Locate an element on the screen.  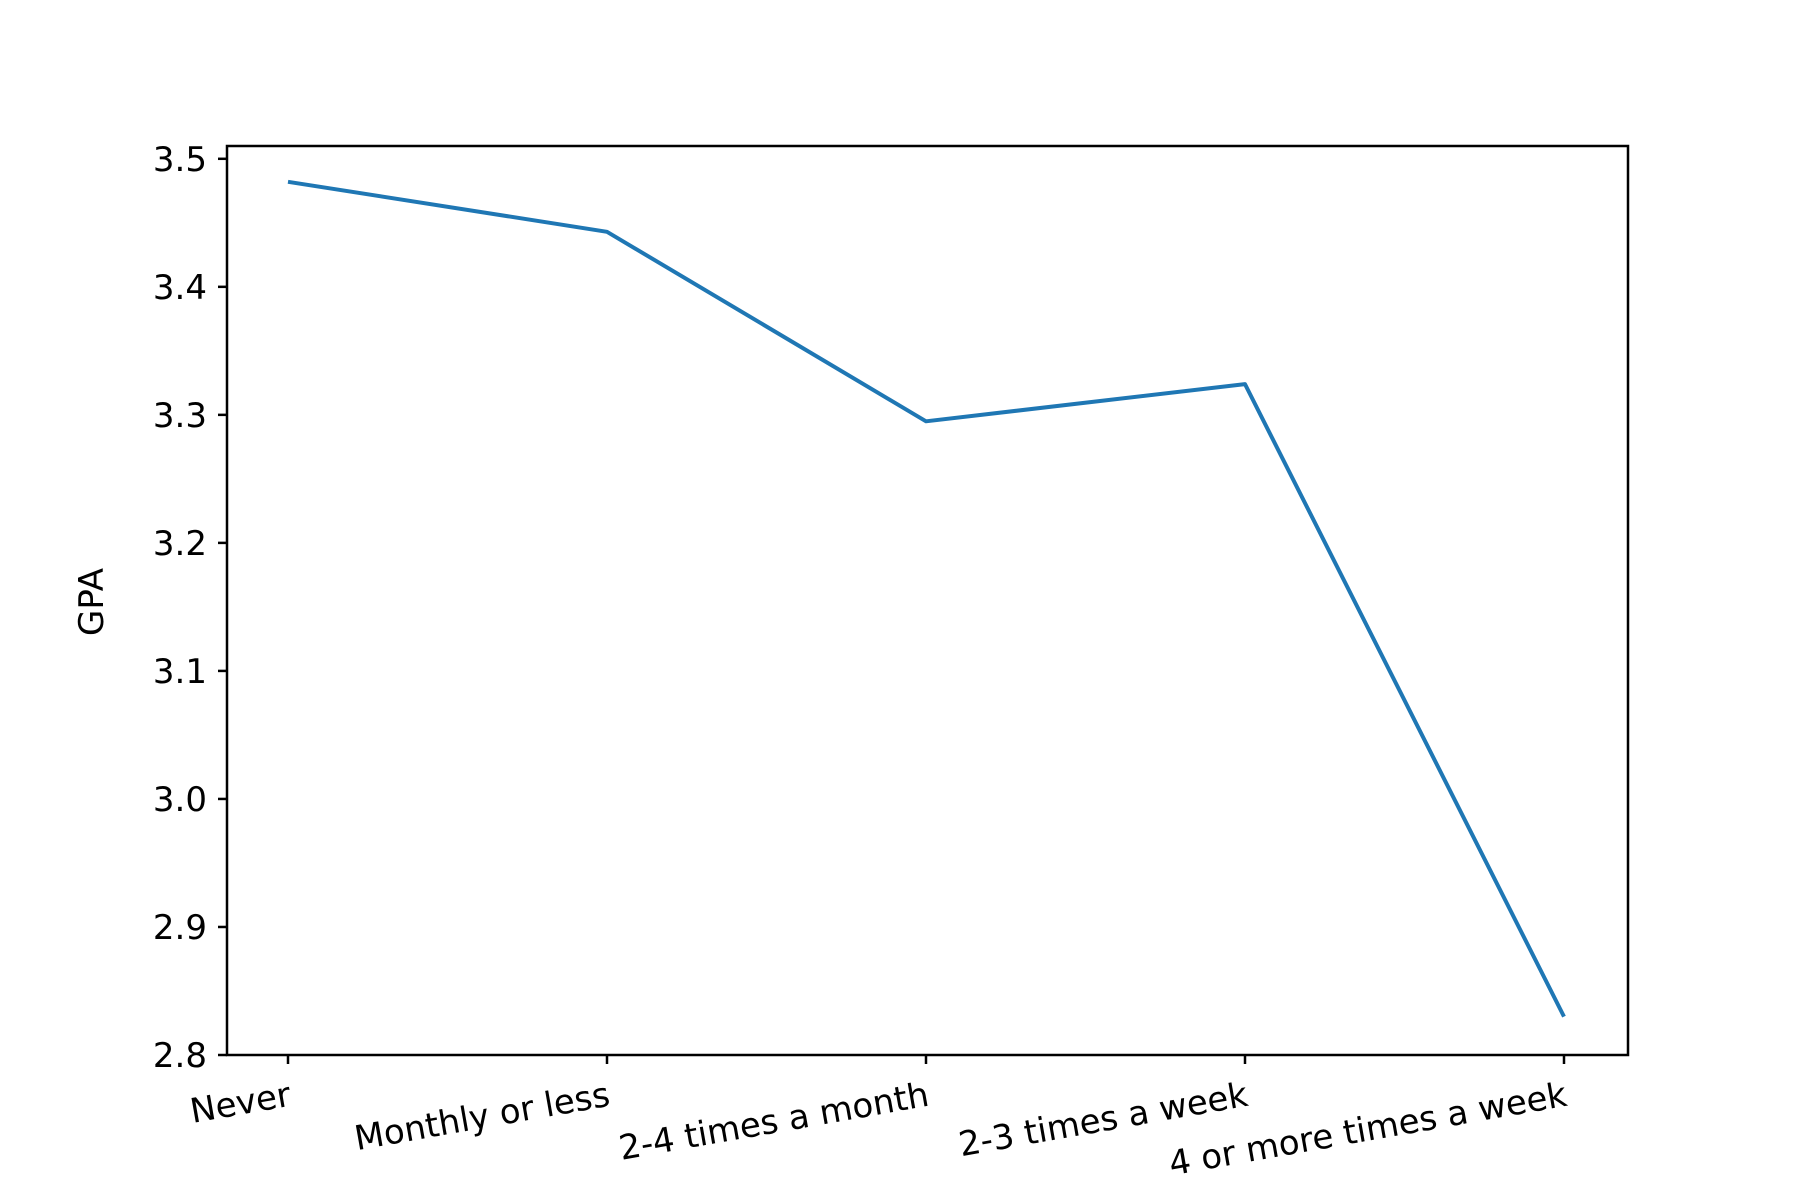
y-tick-label: 3.4 is located at coordinates (180, 288).